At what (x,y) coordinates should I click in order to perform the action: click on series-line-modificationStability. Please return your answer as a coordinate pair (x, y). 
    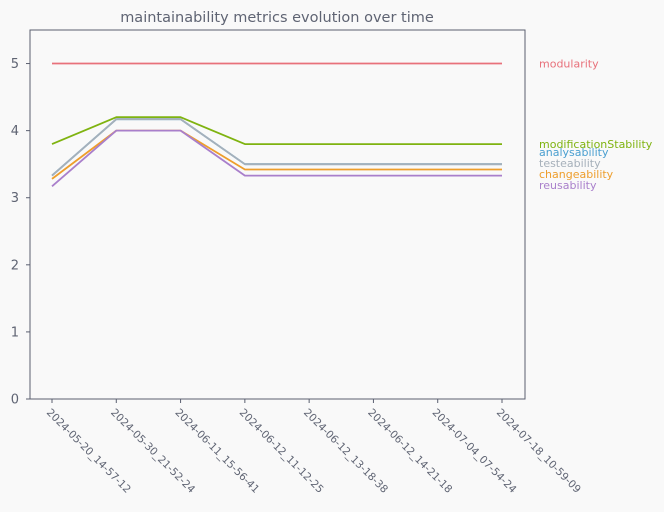
    Looking at the image, I should click on (276, 131).